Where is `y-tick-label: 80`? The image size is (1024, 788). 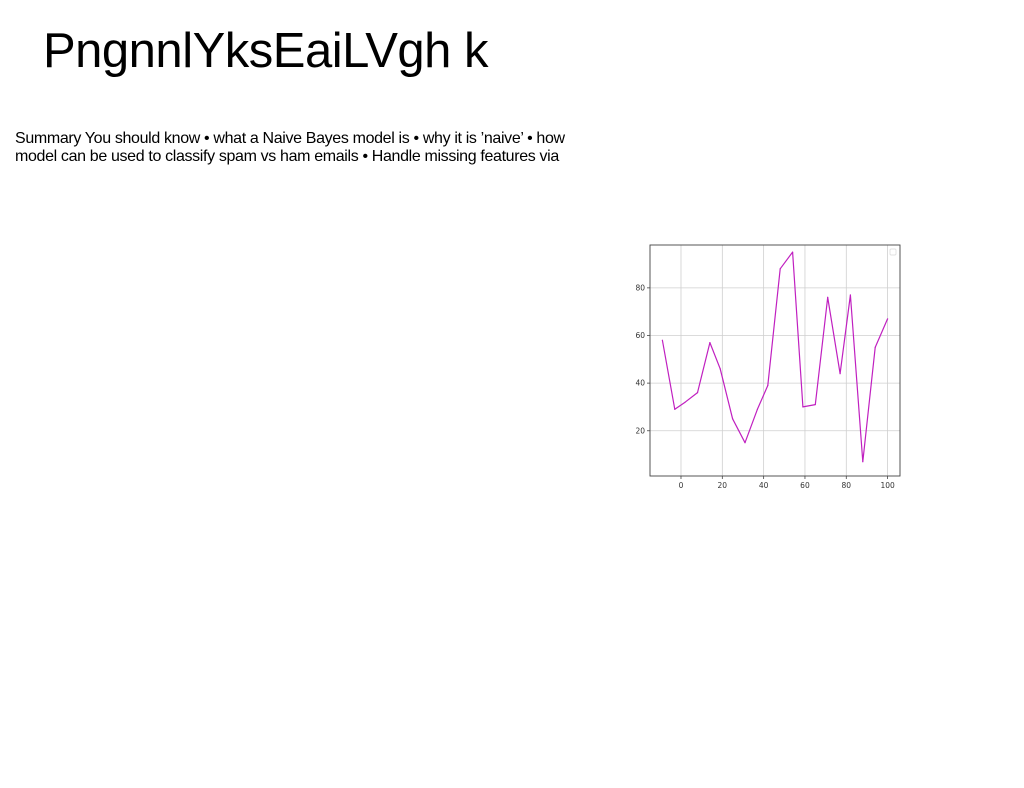 y-tick-label: 80 is located at coordinates (640, 287).